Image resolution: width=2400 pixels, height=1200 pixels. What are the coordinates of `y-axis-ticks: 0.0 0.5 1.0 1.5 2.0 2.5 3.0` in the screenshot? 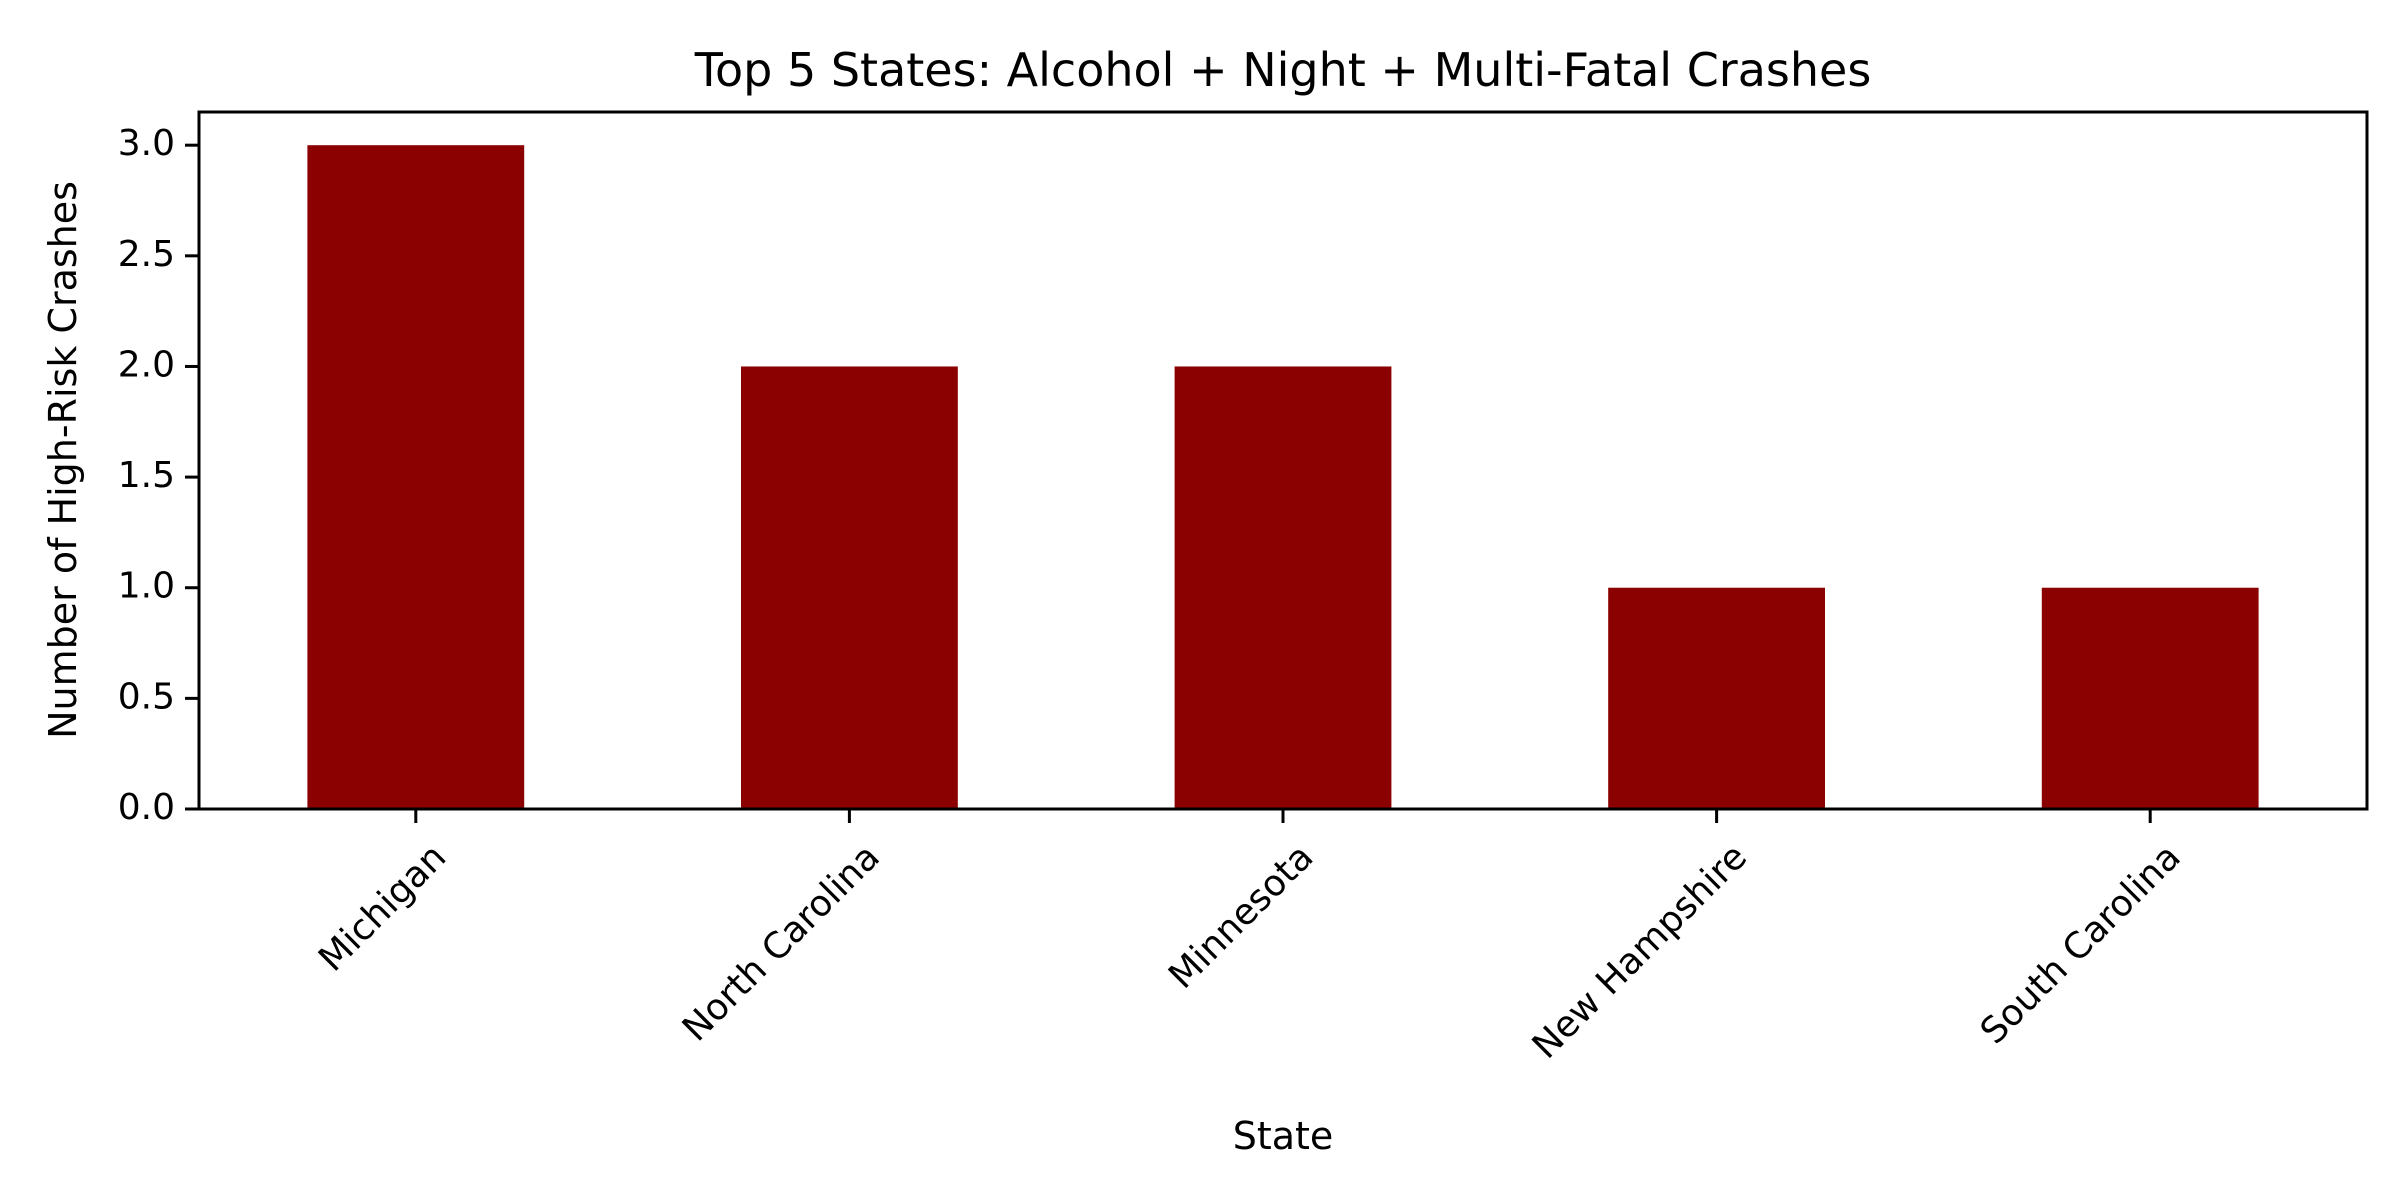 It's located at (158, 475).